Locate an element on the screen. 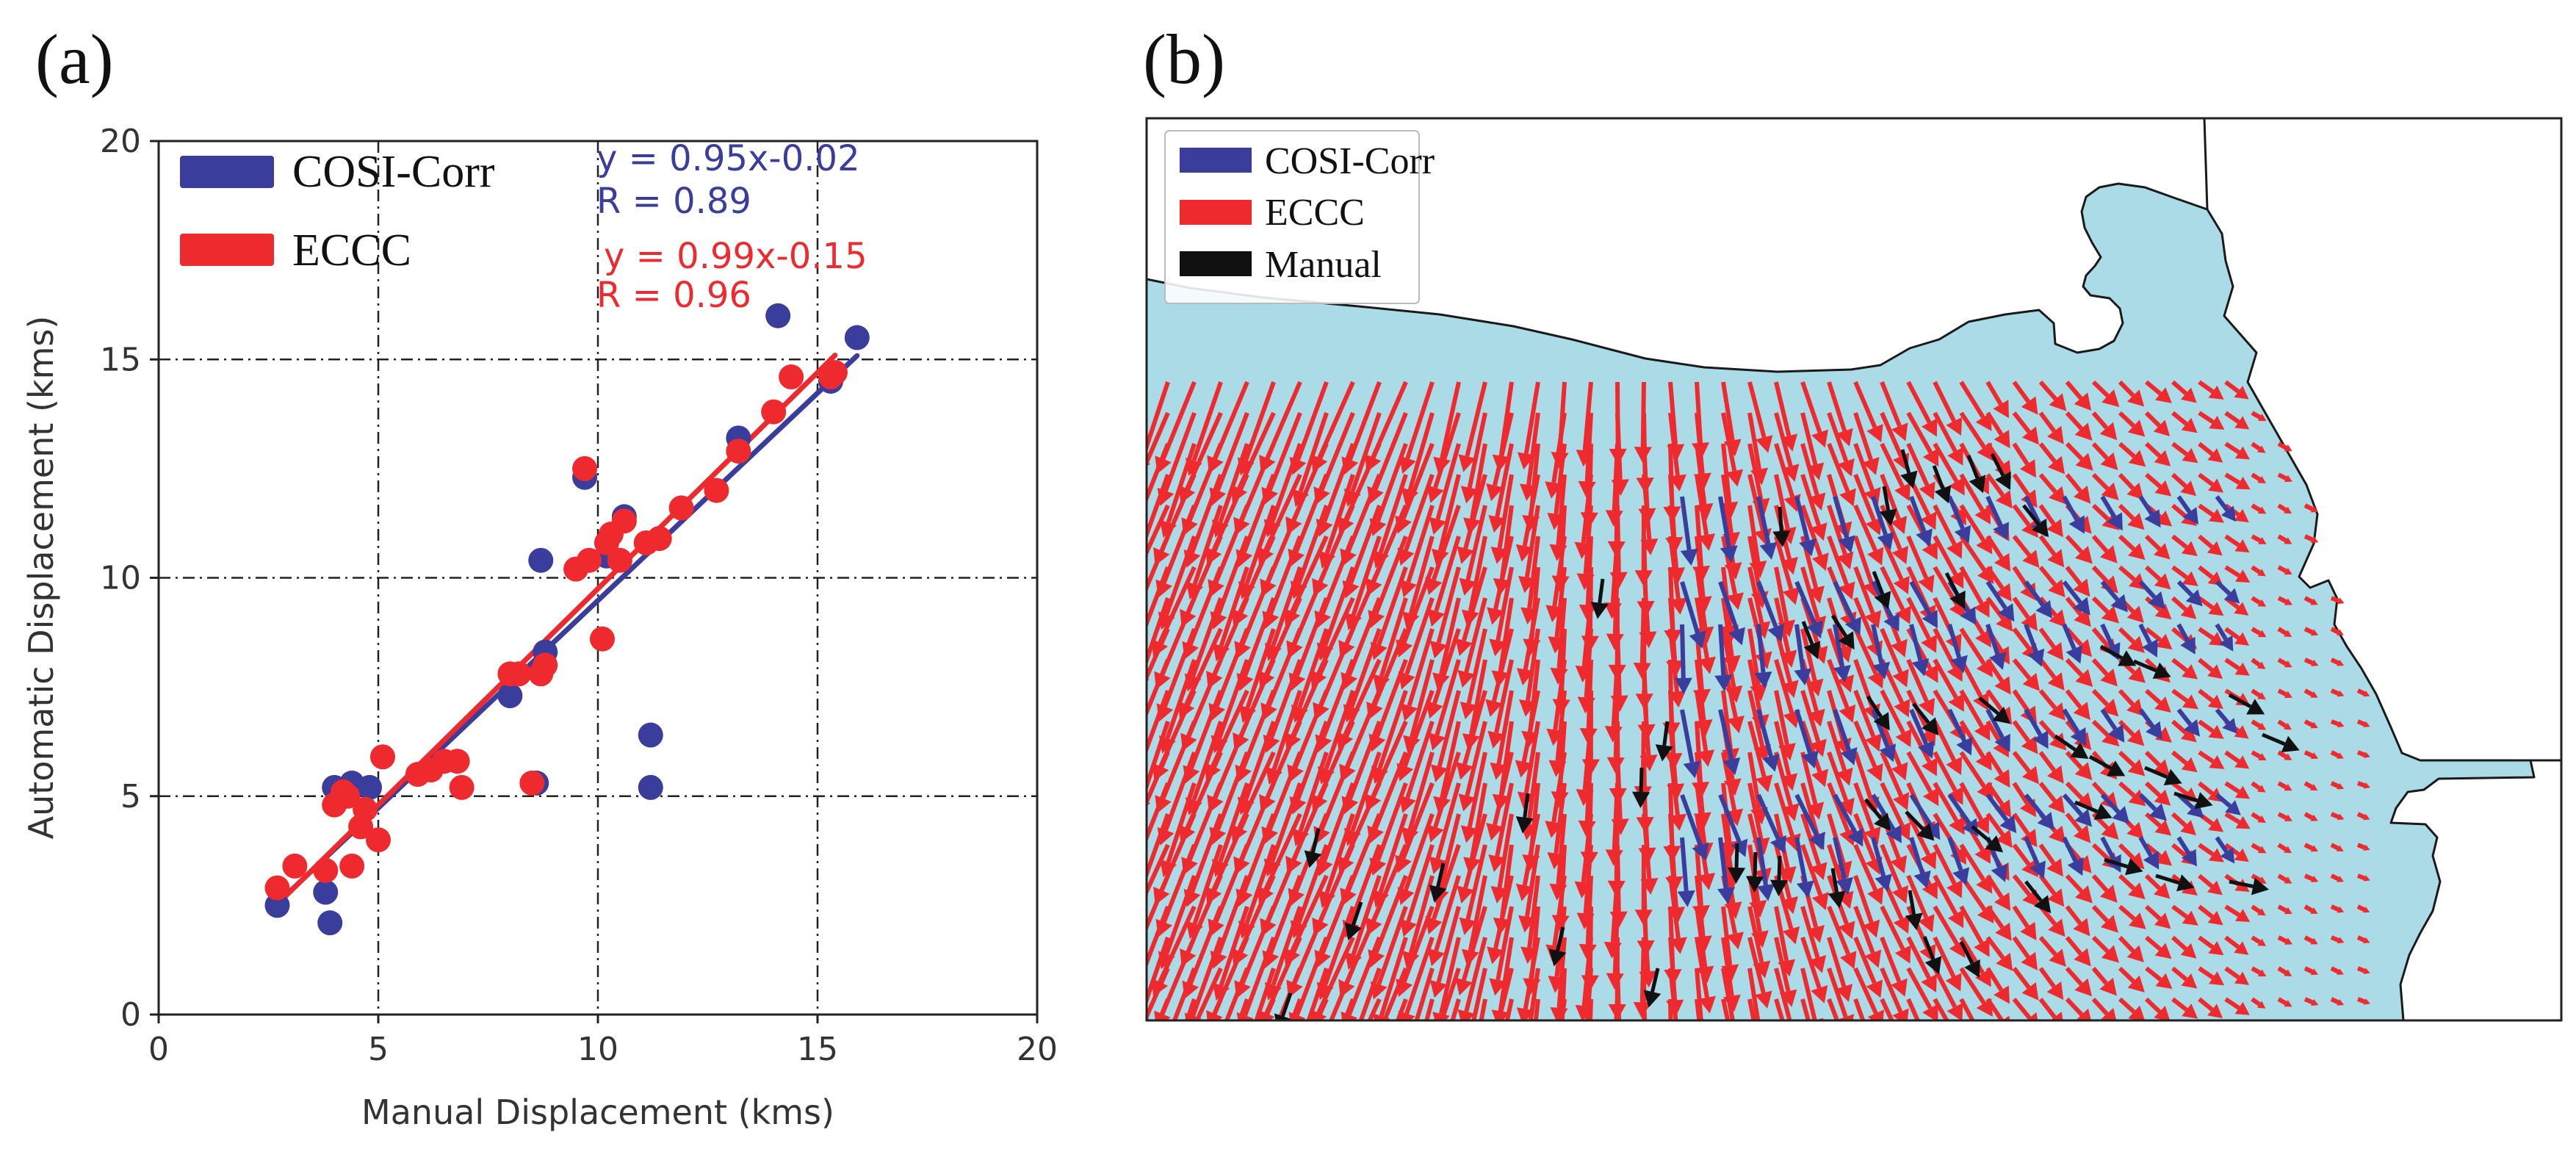 The height and width of the screenshot is (1160, 2576). legend-swatch-eccc-b is located at coordinates (1216, 213).